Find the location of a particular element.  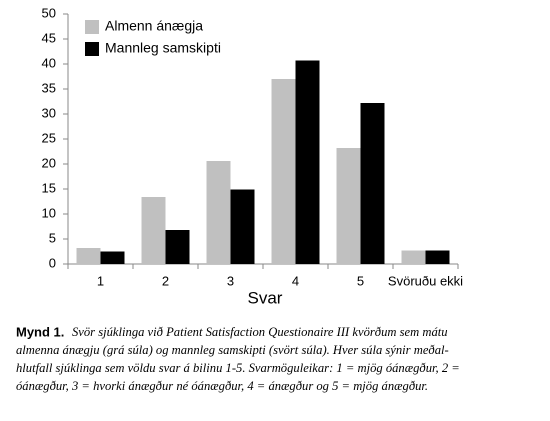

x-tick-label: 1 is located at coordinates (100, 280).